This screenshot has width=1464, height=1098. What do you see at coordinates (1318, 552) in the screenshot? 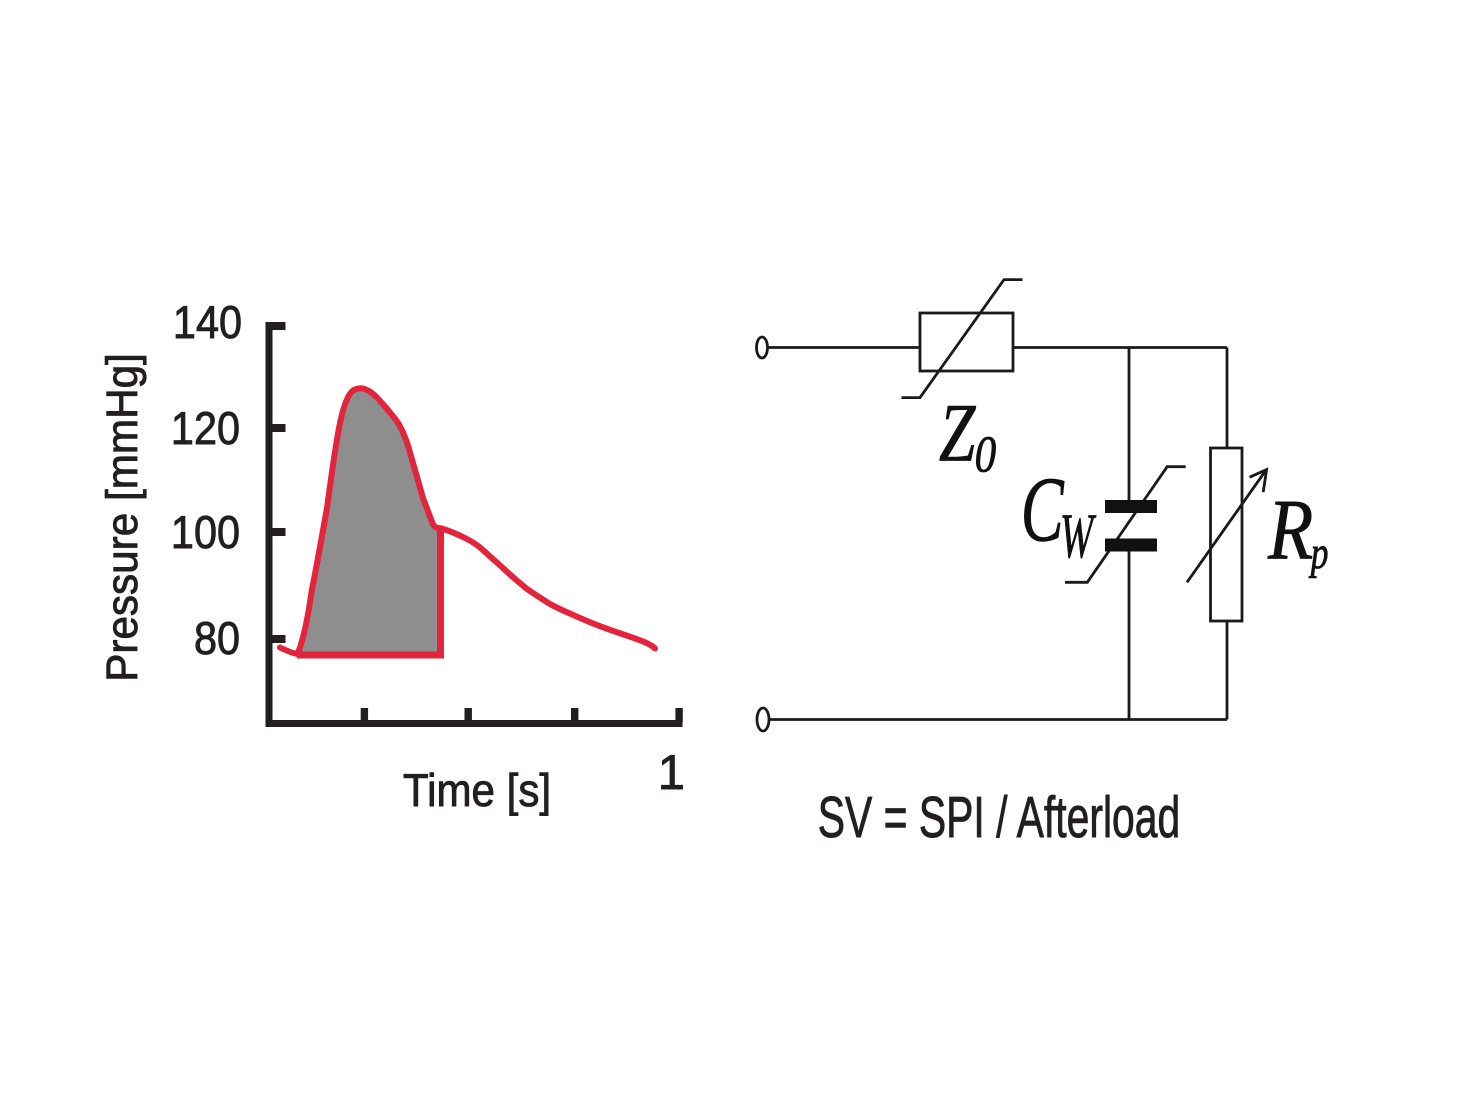
I see `svg-text: p` at bounding box center [1318, 552].